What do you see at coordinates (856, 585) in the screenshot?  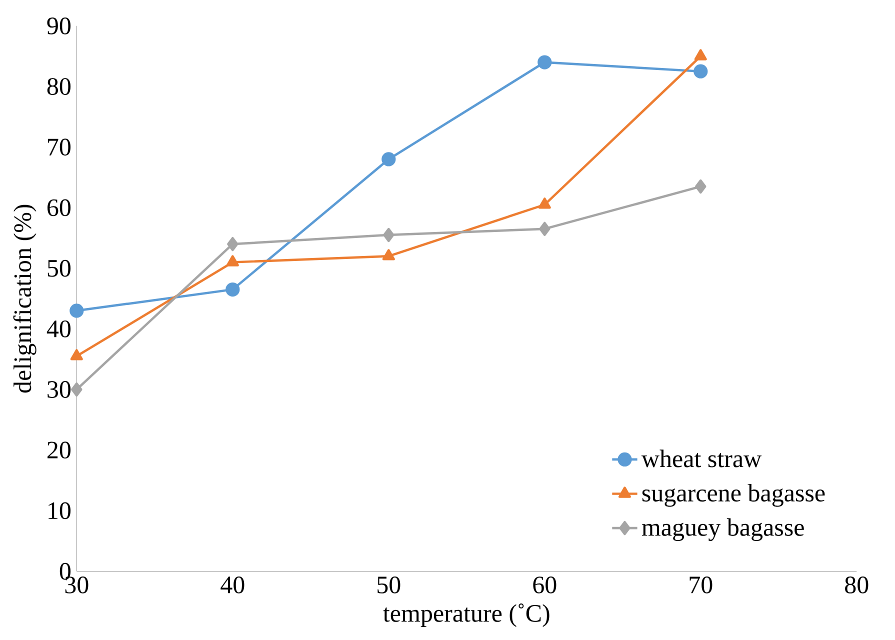 I see `x-tick-label: 80` at bounding box center [856, 585].